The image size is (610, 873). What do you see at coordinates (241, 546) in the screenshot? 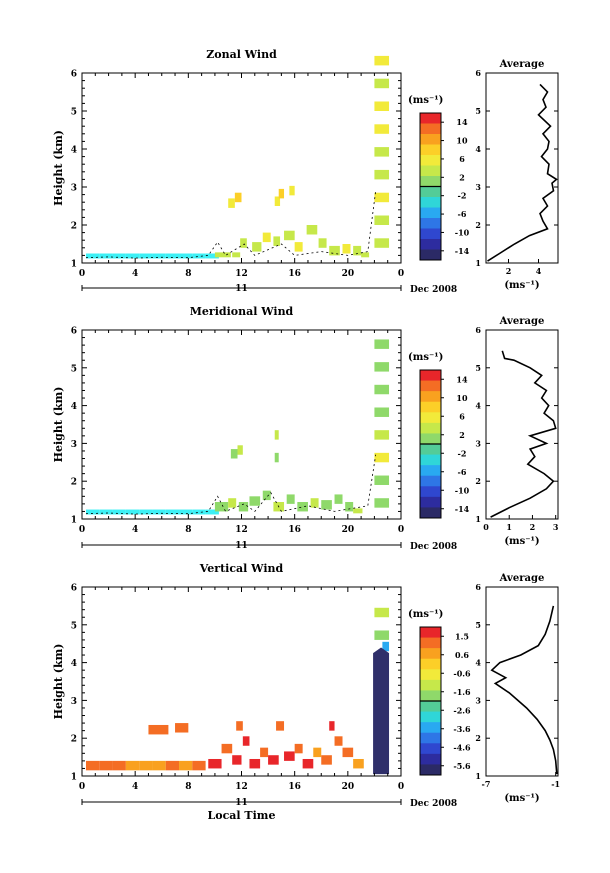
I see `date-day-label: 11` at bounding box center [241, 546].